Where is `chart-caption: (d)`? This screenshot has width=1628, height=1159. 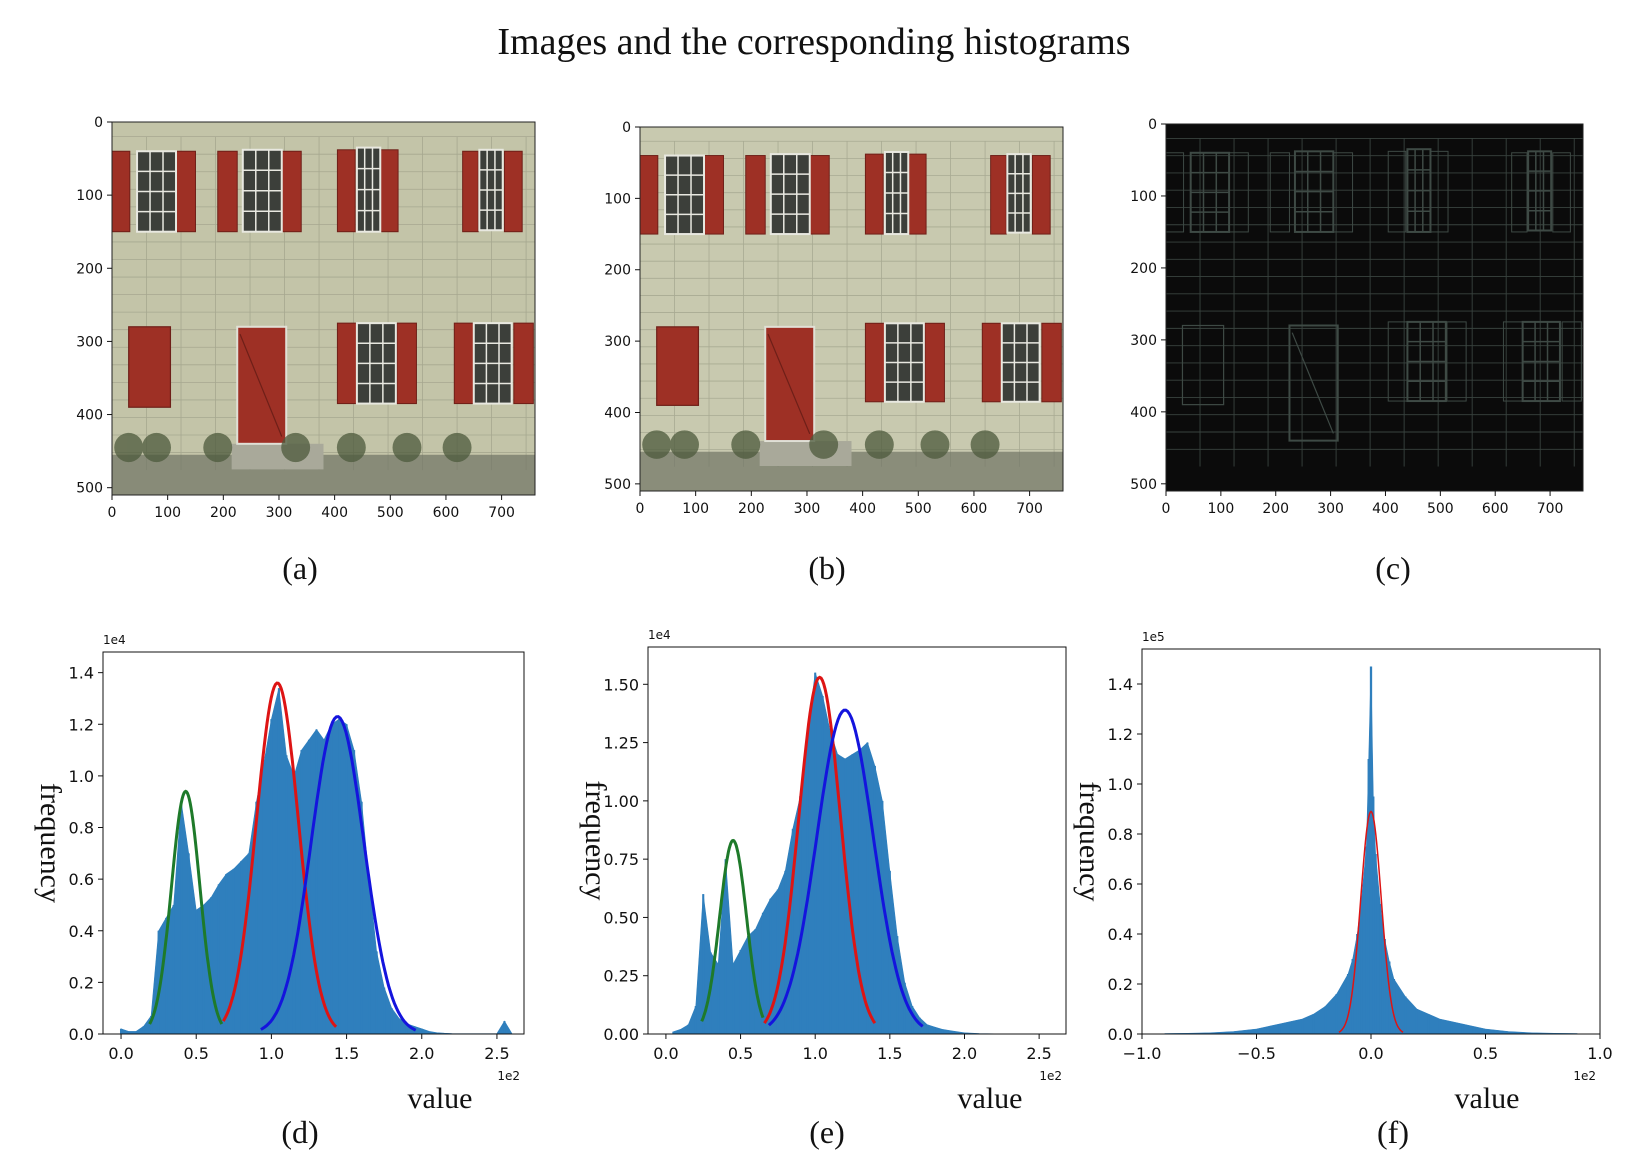
chart-caption: (d) is located at coordinates (299, 1132).